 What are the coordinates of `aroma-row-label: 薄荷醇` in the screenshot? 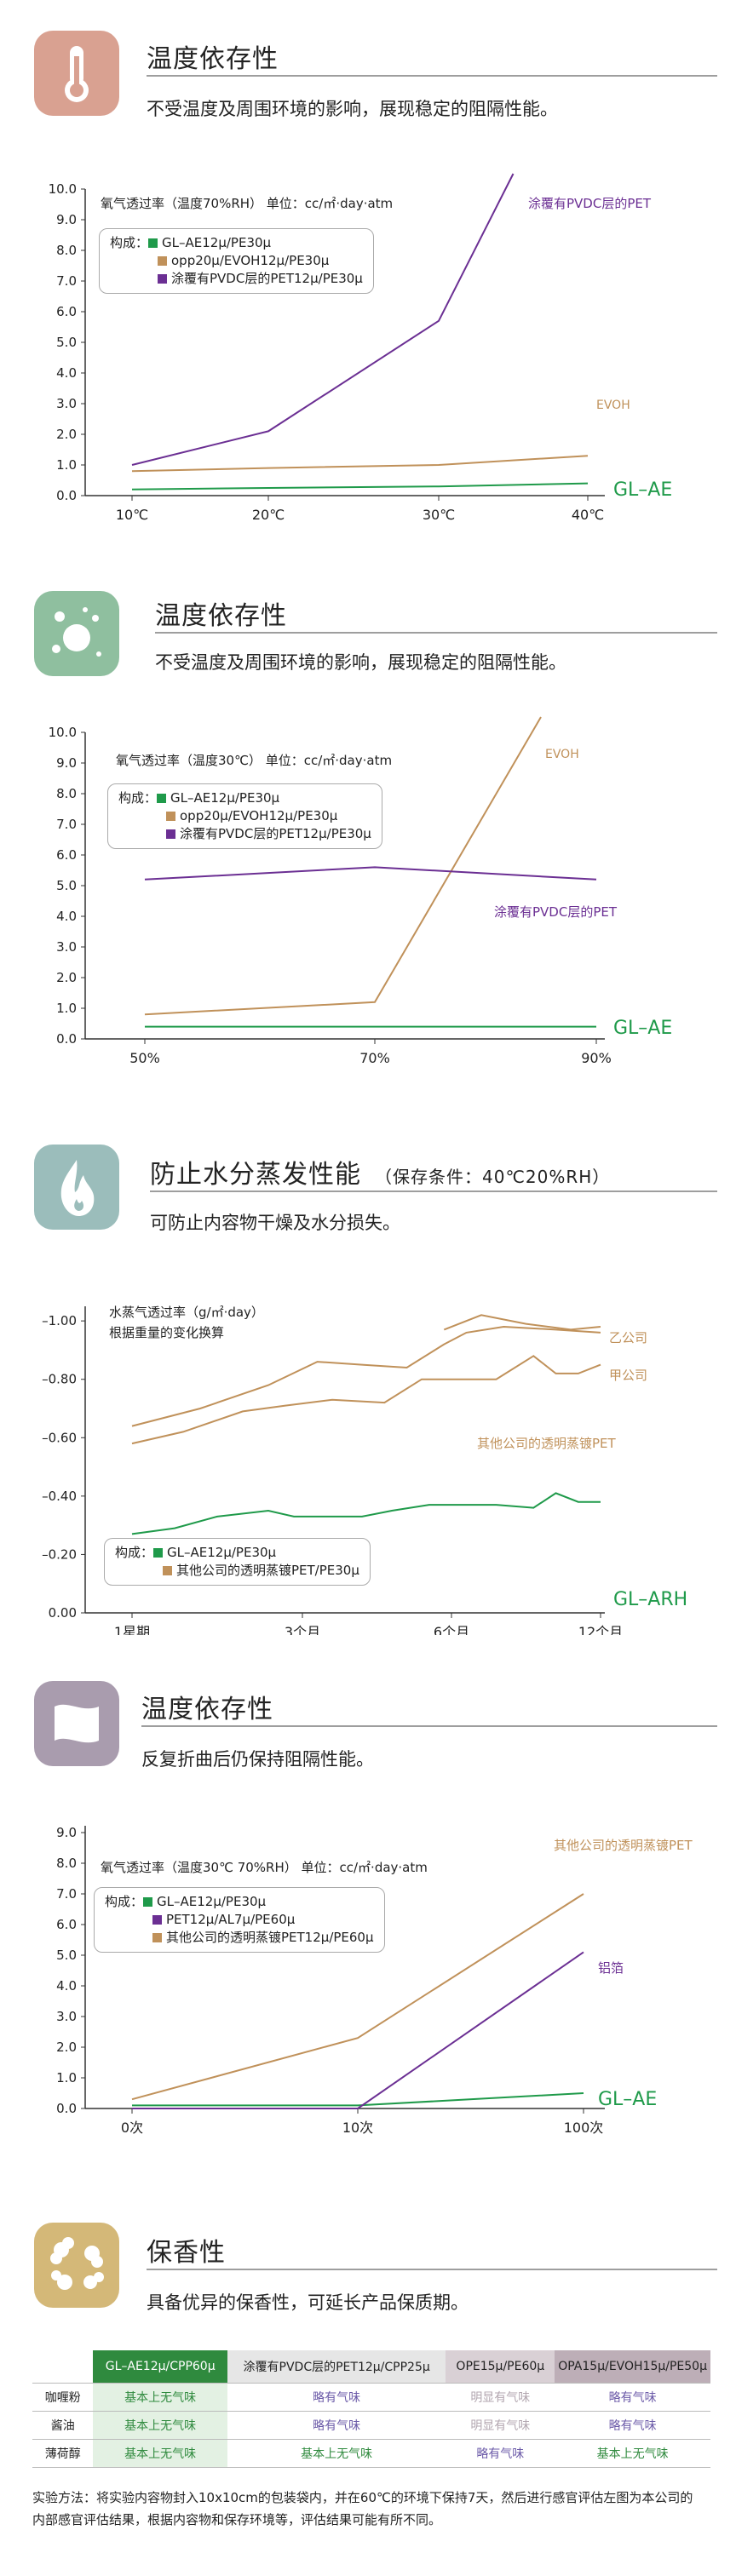 It's located at (63, 2453).